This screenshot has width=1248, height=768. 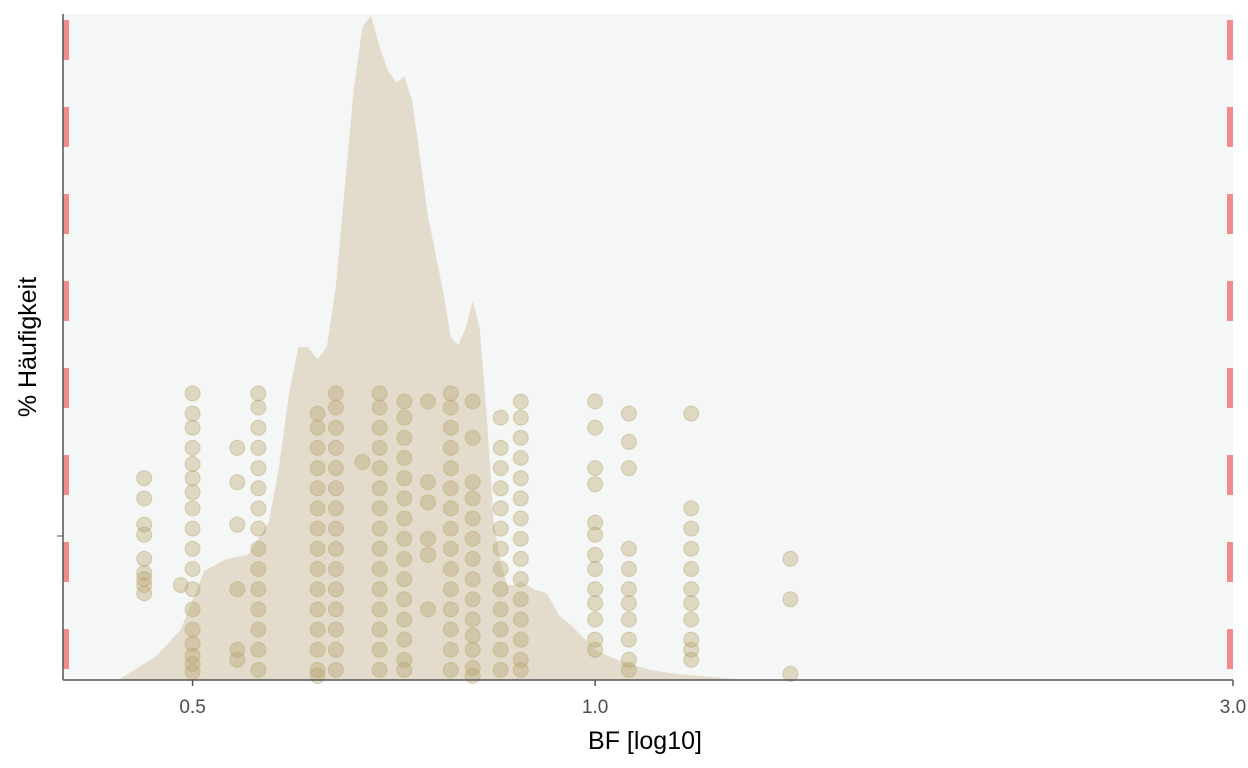 What do you see at coordinates (1233, 707) in the screenshot?
I see `x-tick-label: 3.0` at bounding box center [1233, 707].